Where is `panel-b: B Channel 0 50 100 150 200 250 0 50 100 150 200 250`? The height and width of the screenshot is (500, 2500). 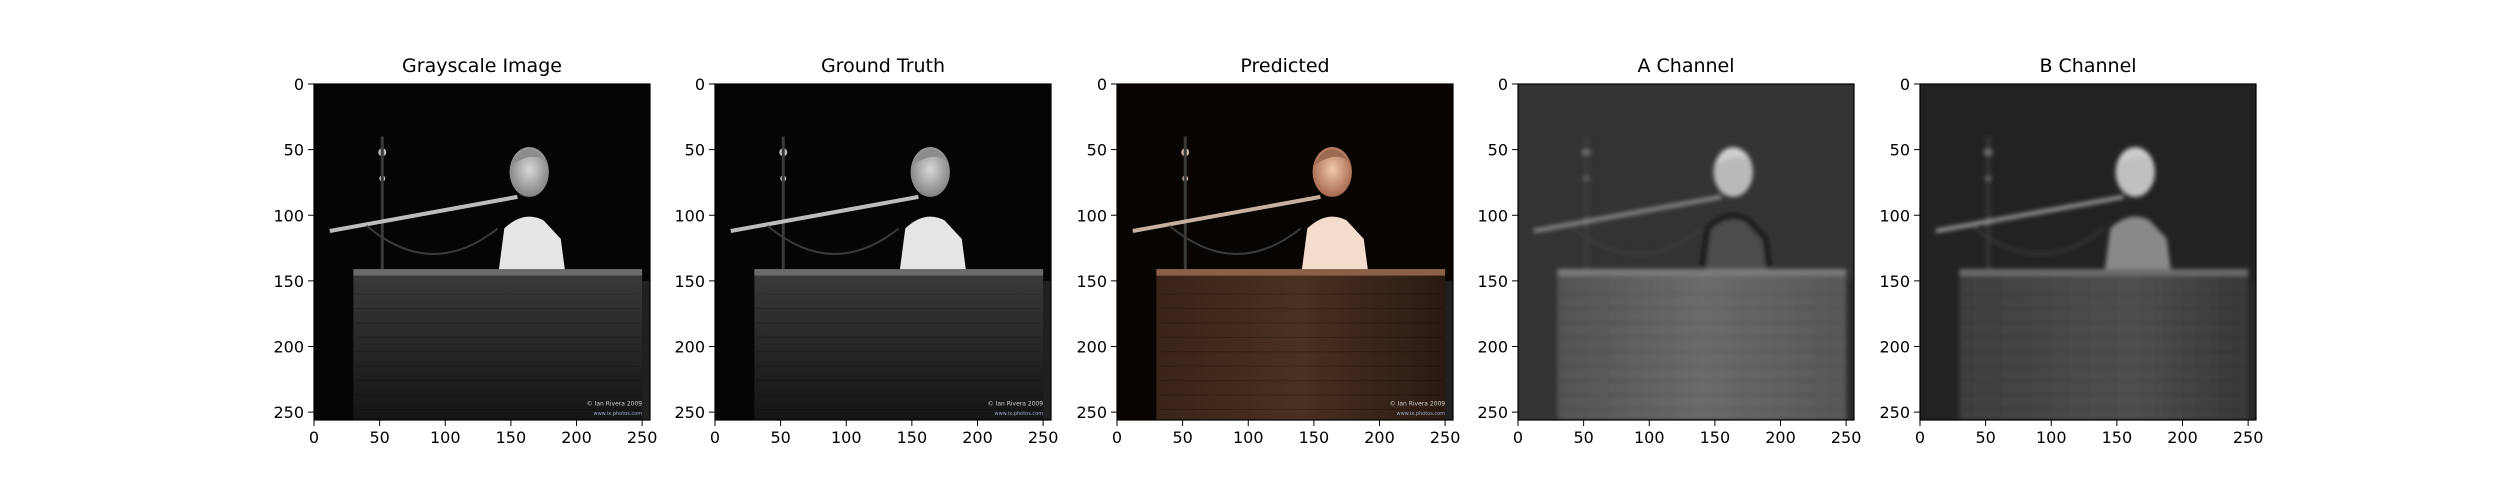
panel-b: B Channel 0 50 100 150 200 250 0 50 100 150 200 250 is located at coordinates (2071, 251).